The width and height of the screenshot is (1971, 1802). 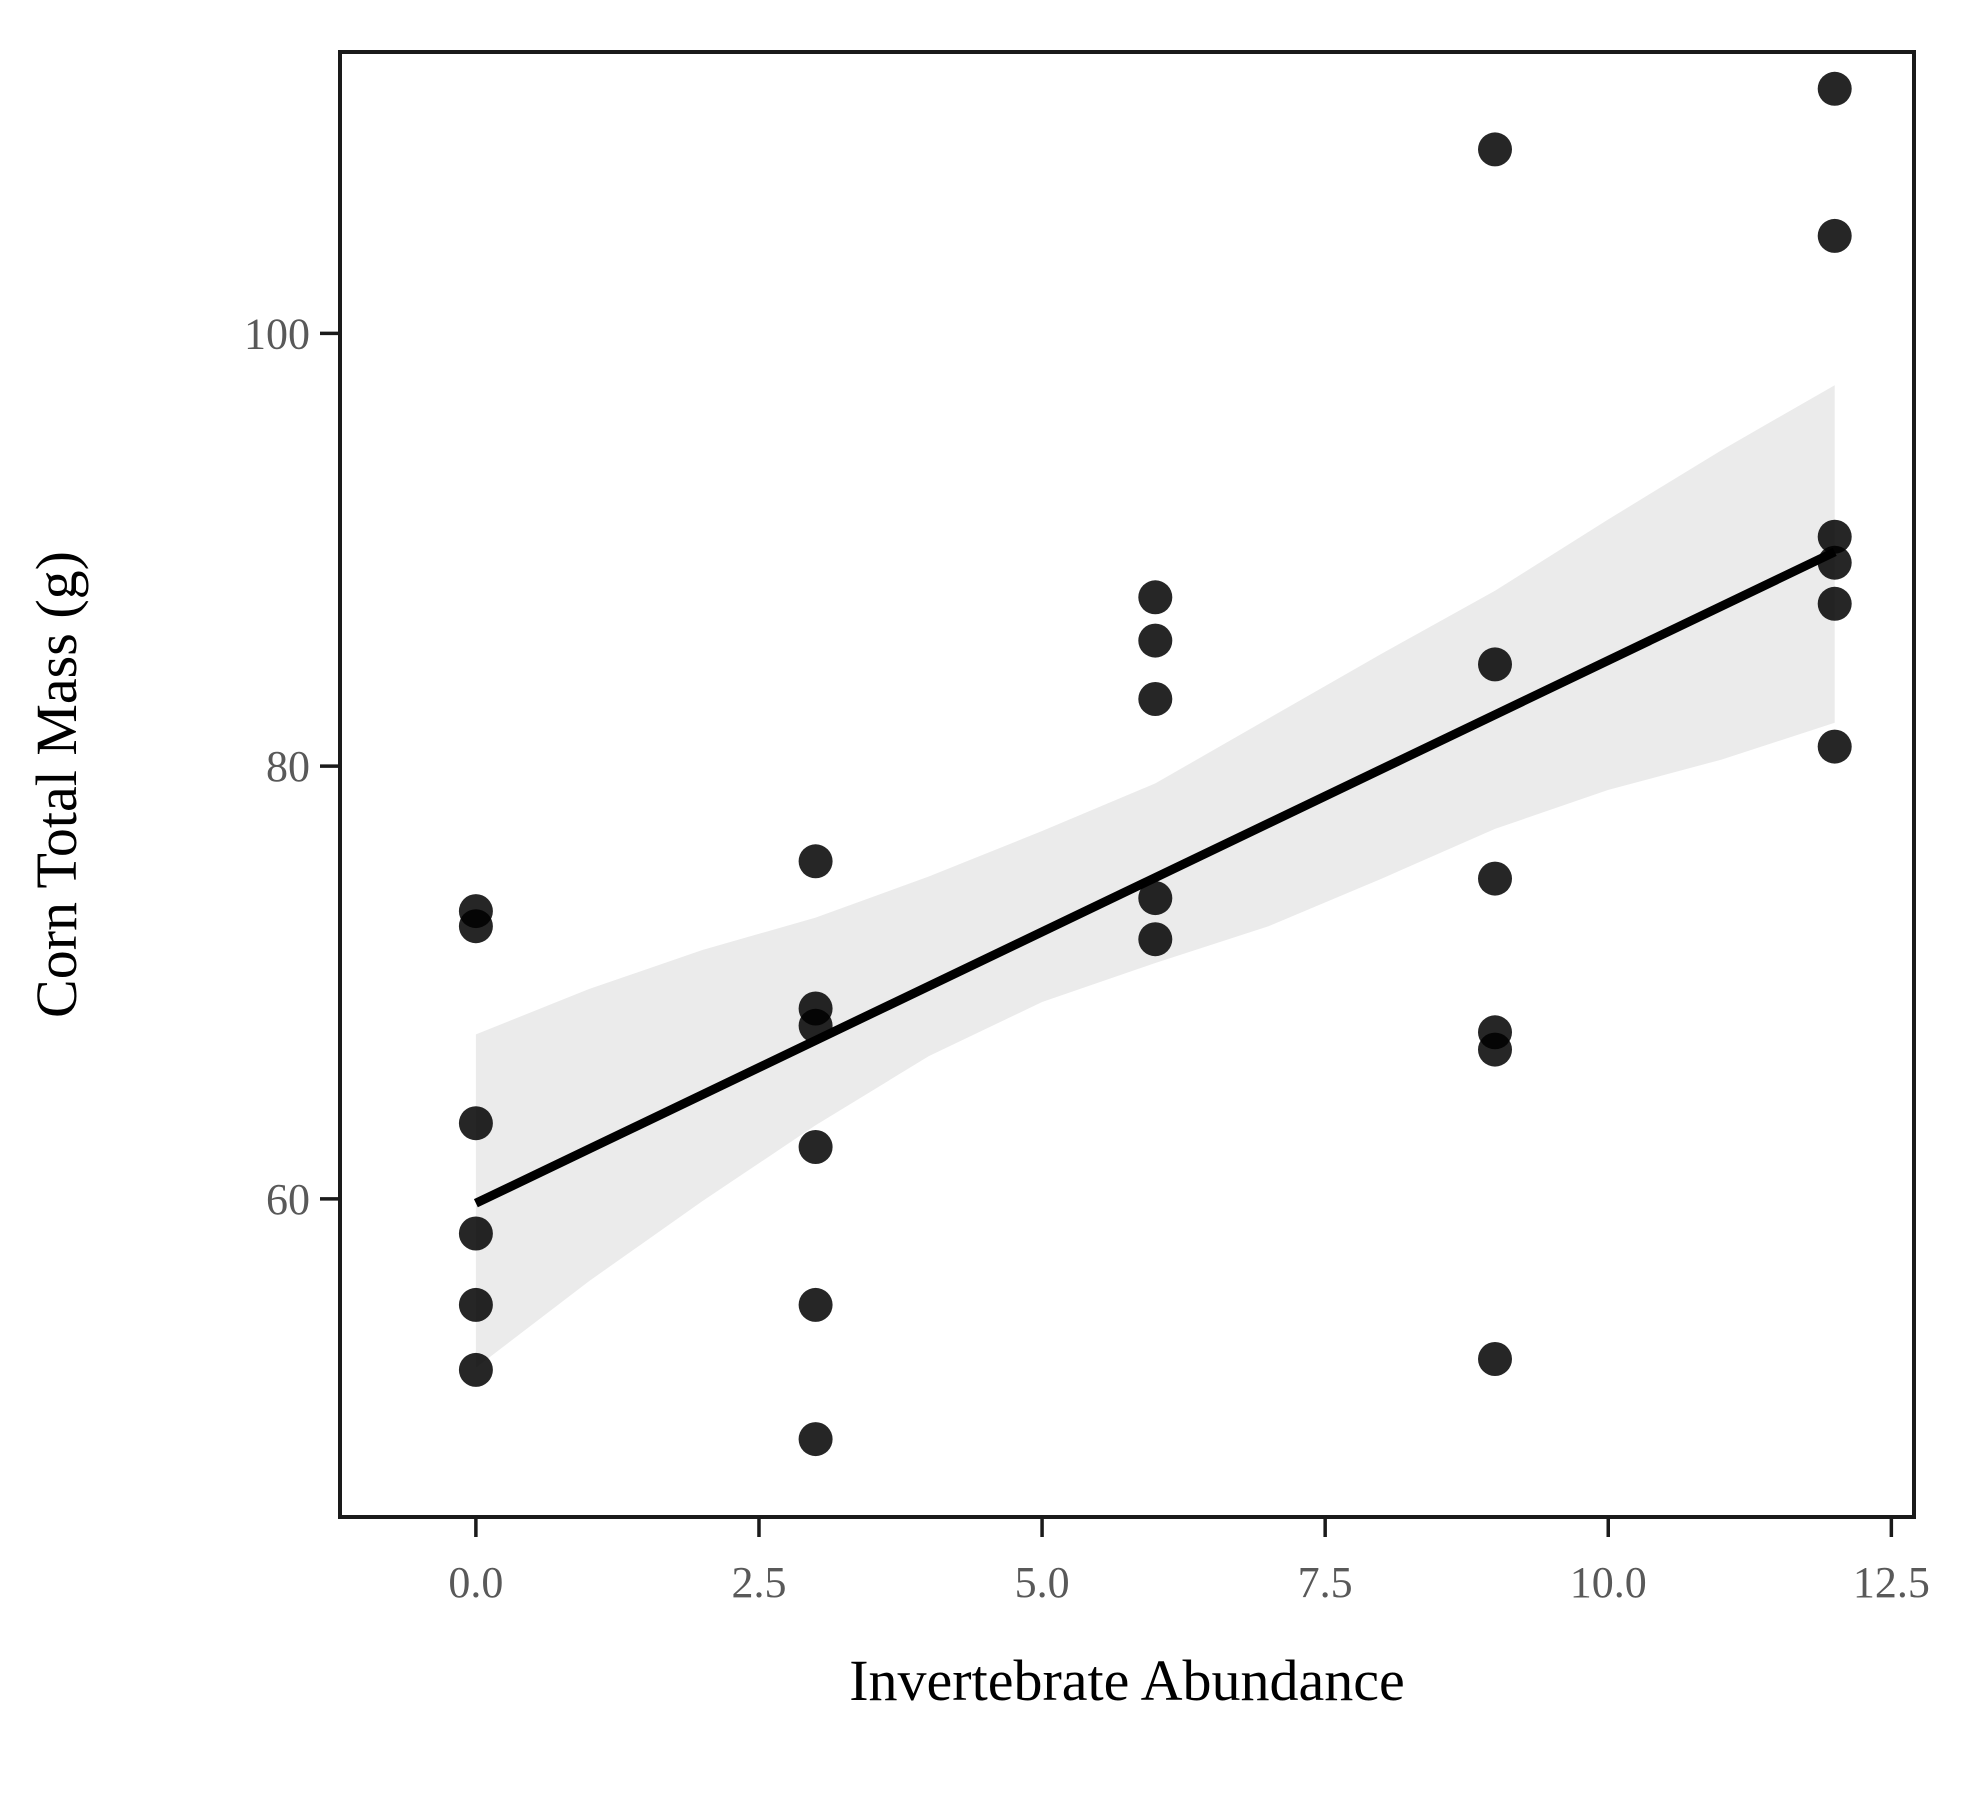 I want to click on x-tick-label: 2.5, so click(x=758, y=1582).